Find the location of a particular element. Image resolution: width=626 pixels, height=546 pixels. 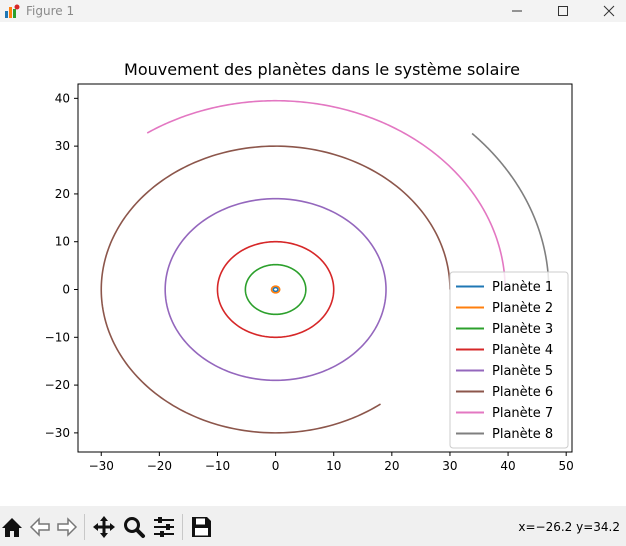

legend-label-8: Planète 8 is located at coordinates (522, 434).